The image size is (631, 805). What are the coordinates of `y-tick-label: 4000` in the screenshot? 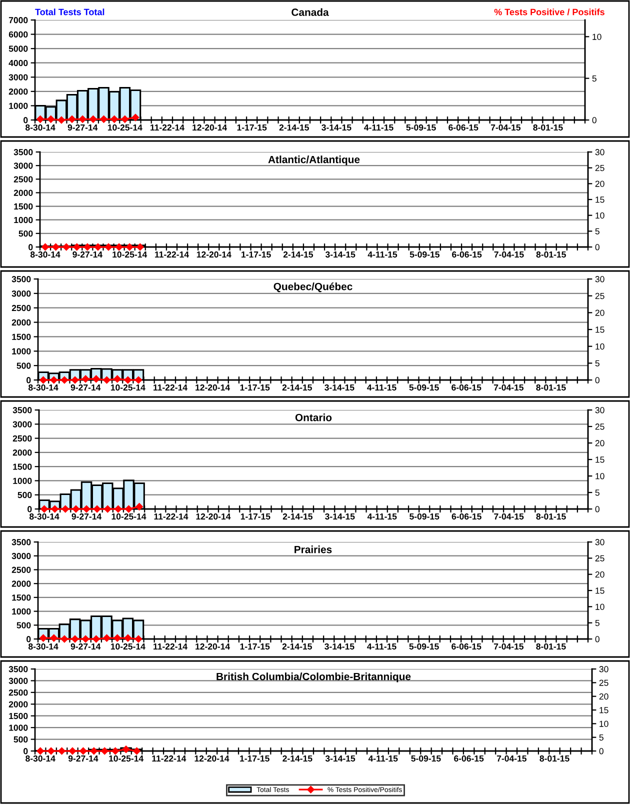 It's located at (18, 63).